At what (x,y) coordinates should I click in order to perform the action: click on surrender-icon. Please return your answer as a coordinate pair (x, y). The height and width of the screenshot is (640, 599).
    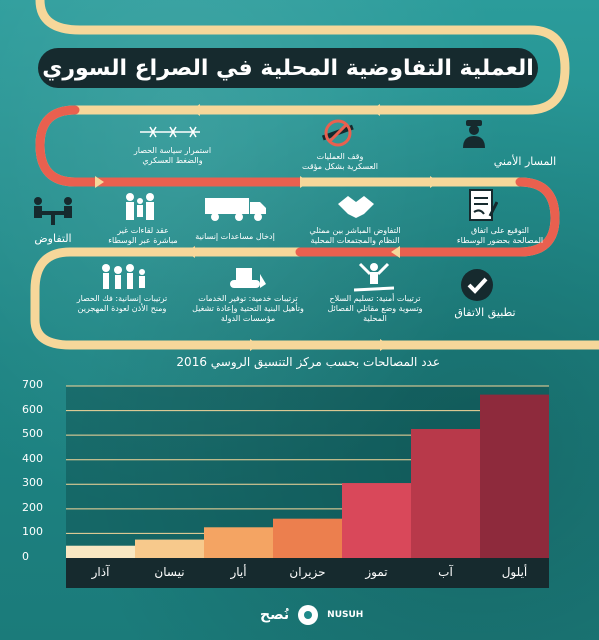
    Looking at the image, I should click on (374, 277).